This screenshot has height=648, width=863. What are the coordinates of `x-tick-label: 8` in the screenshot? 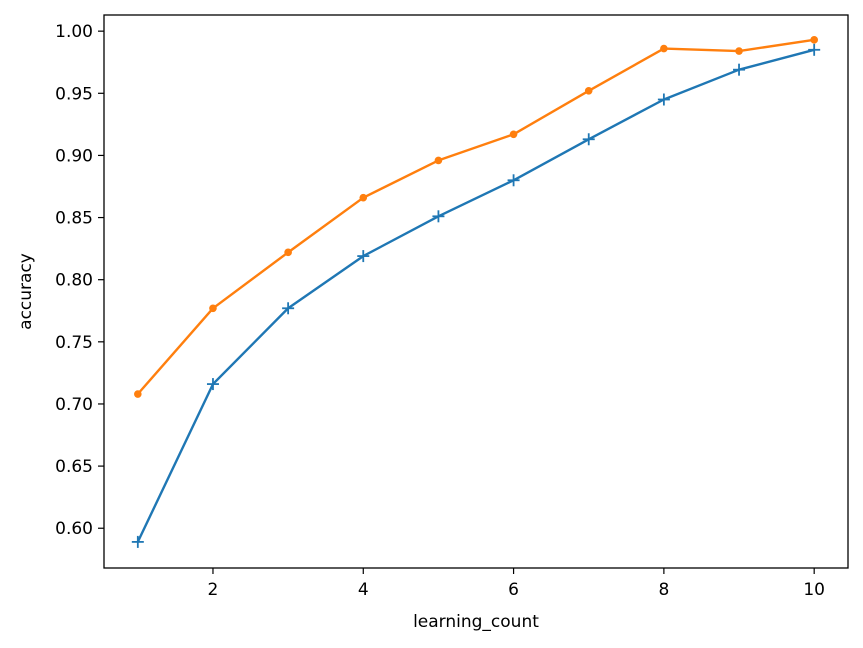 It's located at (663, 590).